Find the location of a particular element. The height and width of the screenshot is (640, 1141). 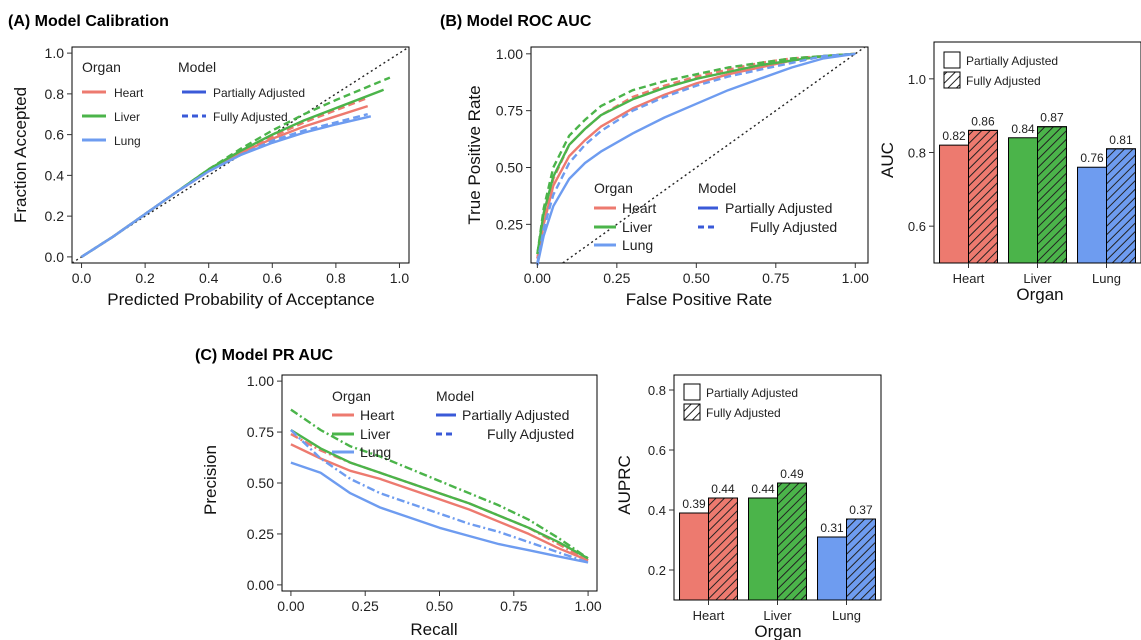

x-tick-label: 0.4 is located at coordinates (209, 278).